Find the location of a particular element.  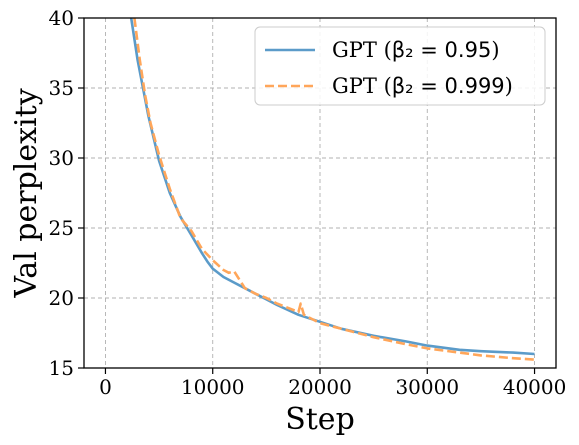

y-axis-label: Val perplexity is located at coordinates (26, 193).